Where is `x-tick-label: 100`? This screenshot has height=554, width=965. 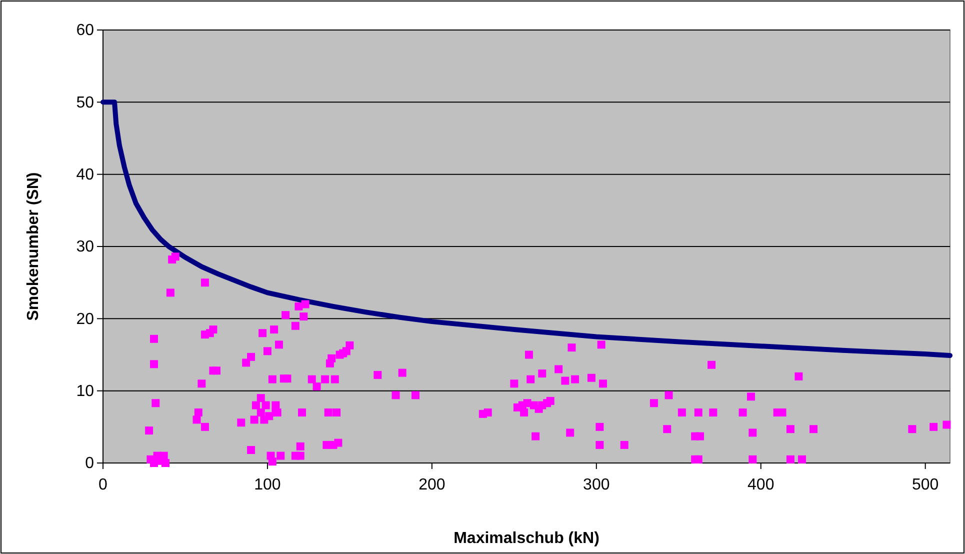 x-tick-label: 100 is located at coordinates (267, 485).